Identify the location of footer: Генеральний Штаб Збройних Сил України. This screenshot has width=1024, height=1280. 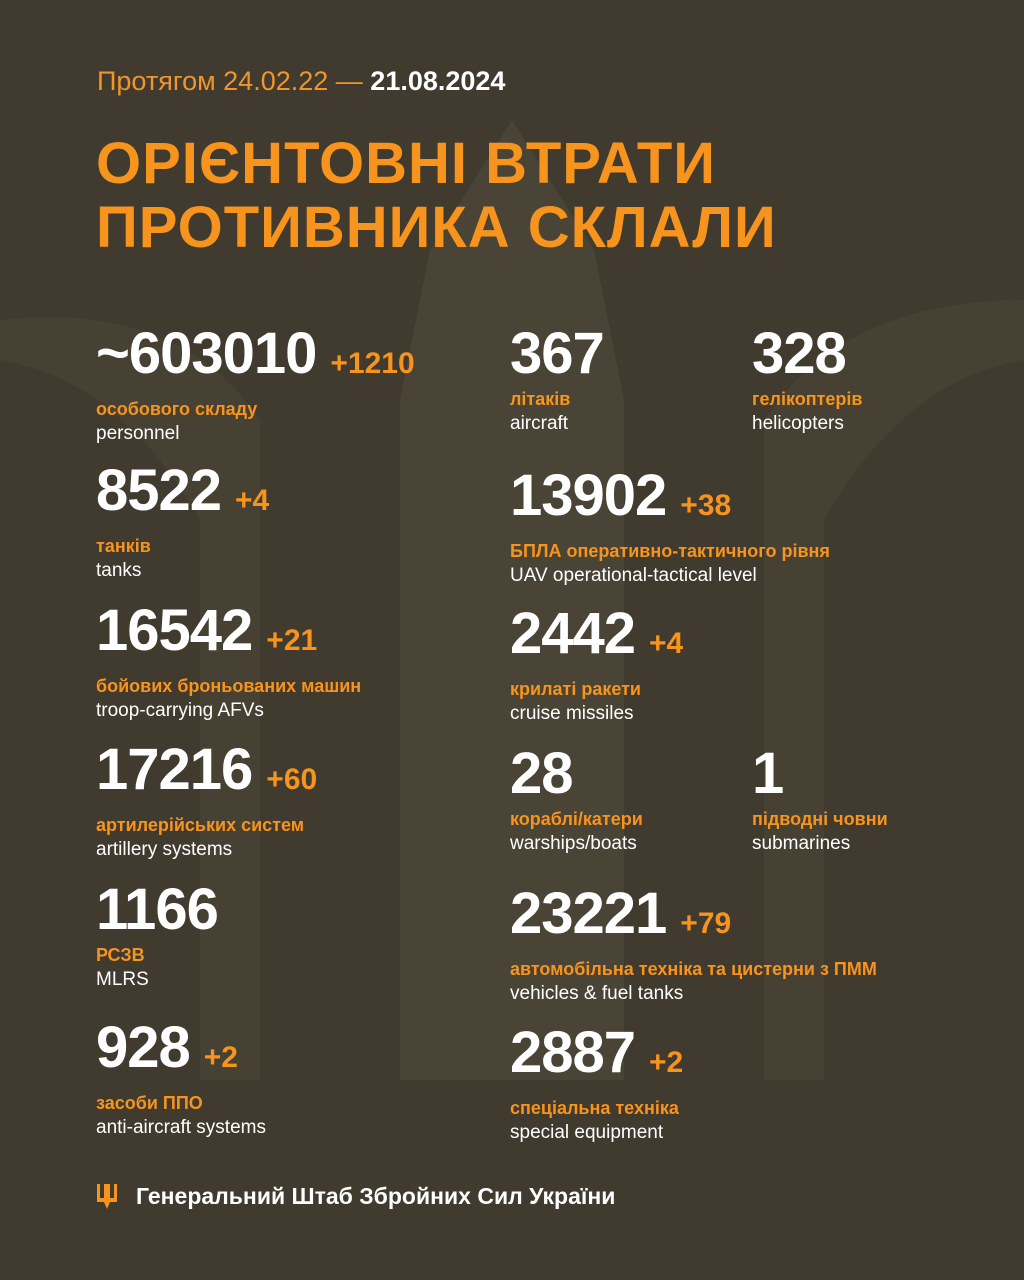
(355, 1196).